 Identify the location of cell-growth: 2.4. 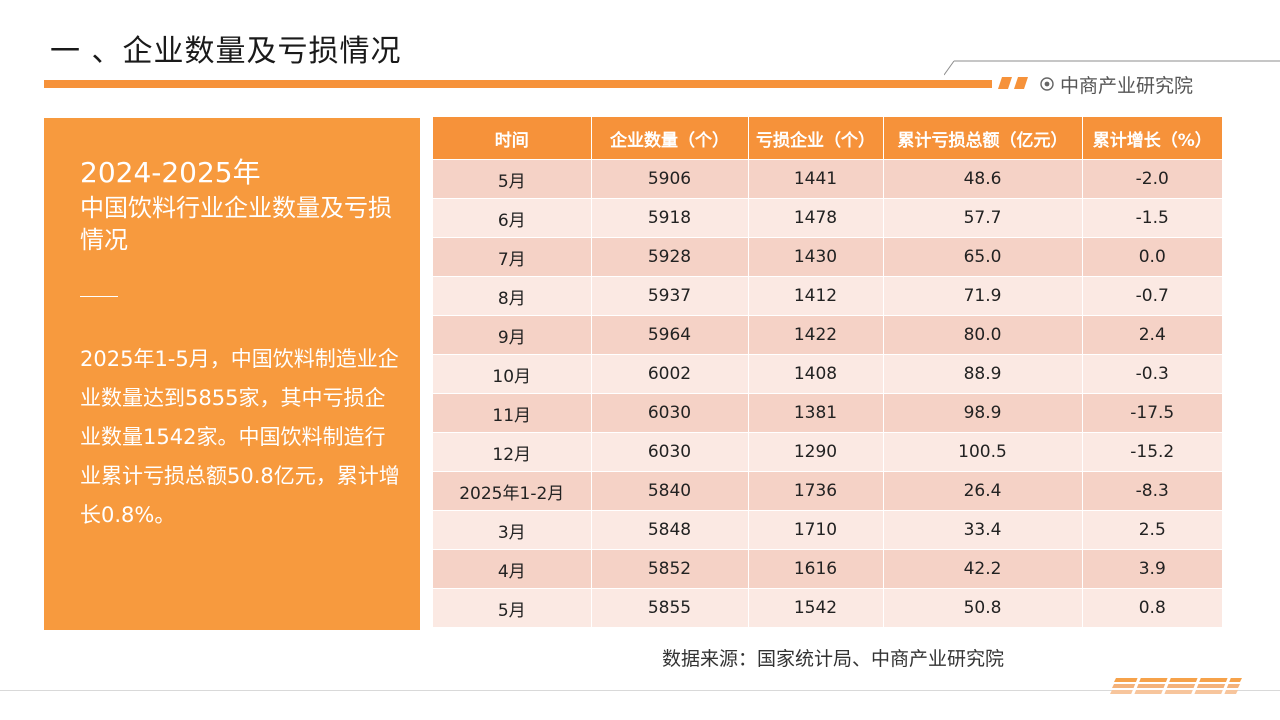
(1152, 335).